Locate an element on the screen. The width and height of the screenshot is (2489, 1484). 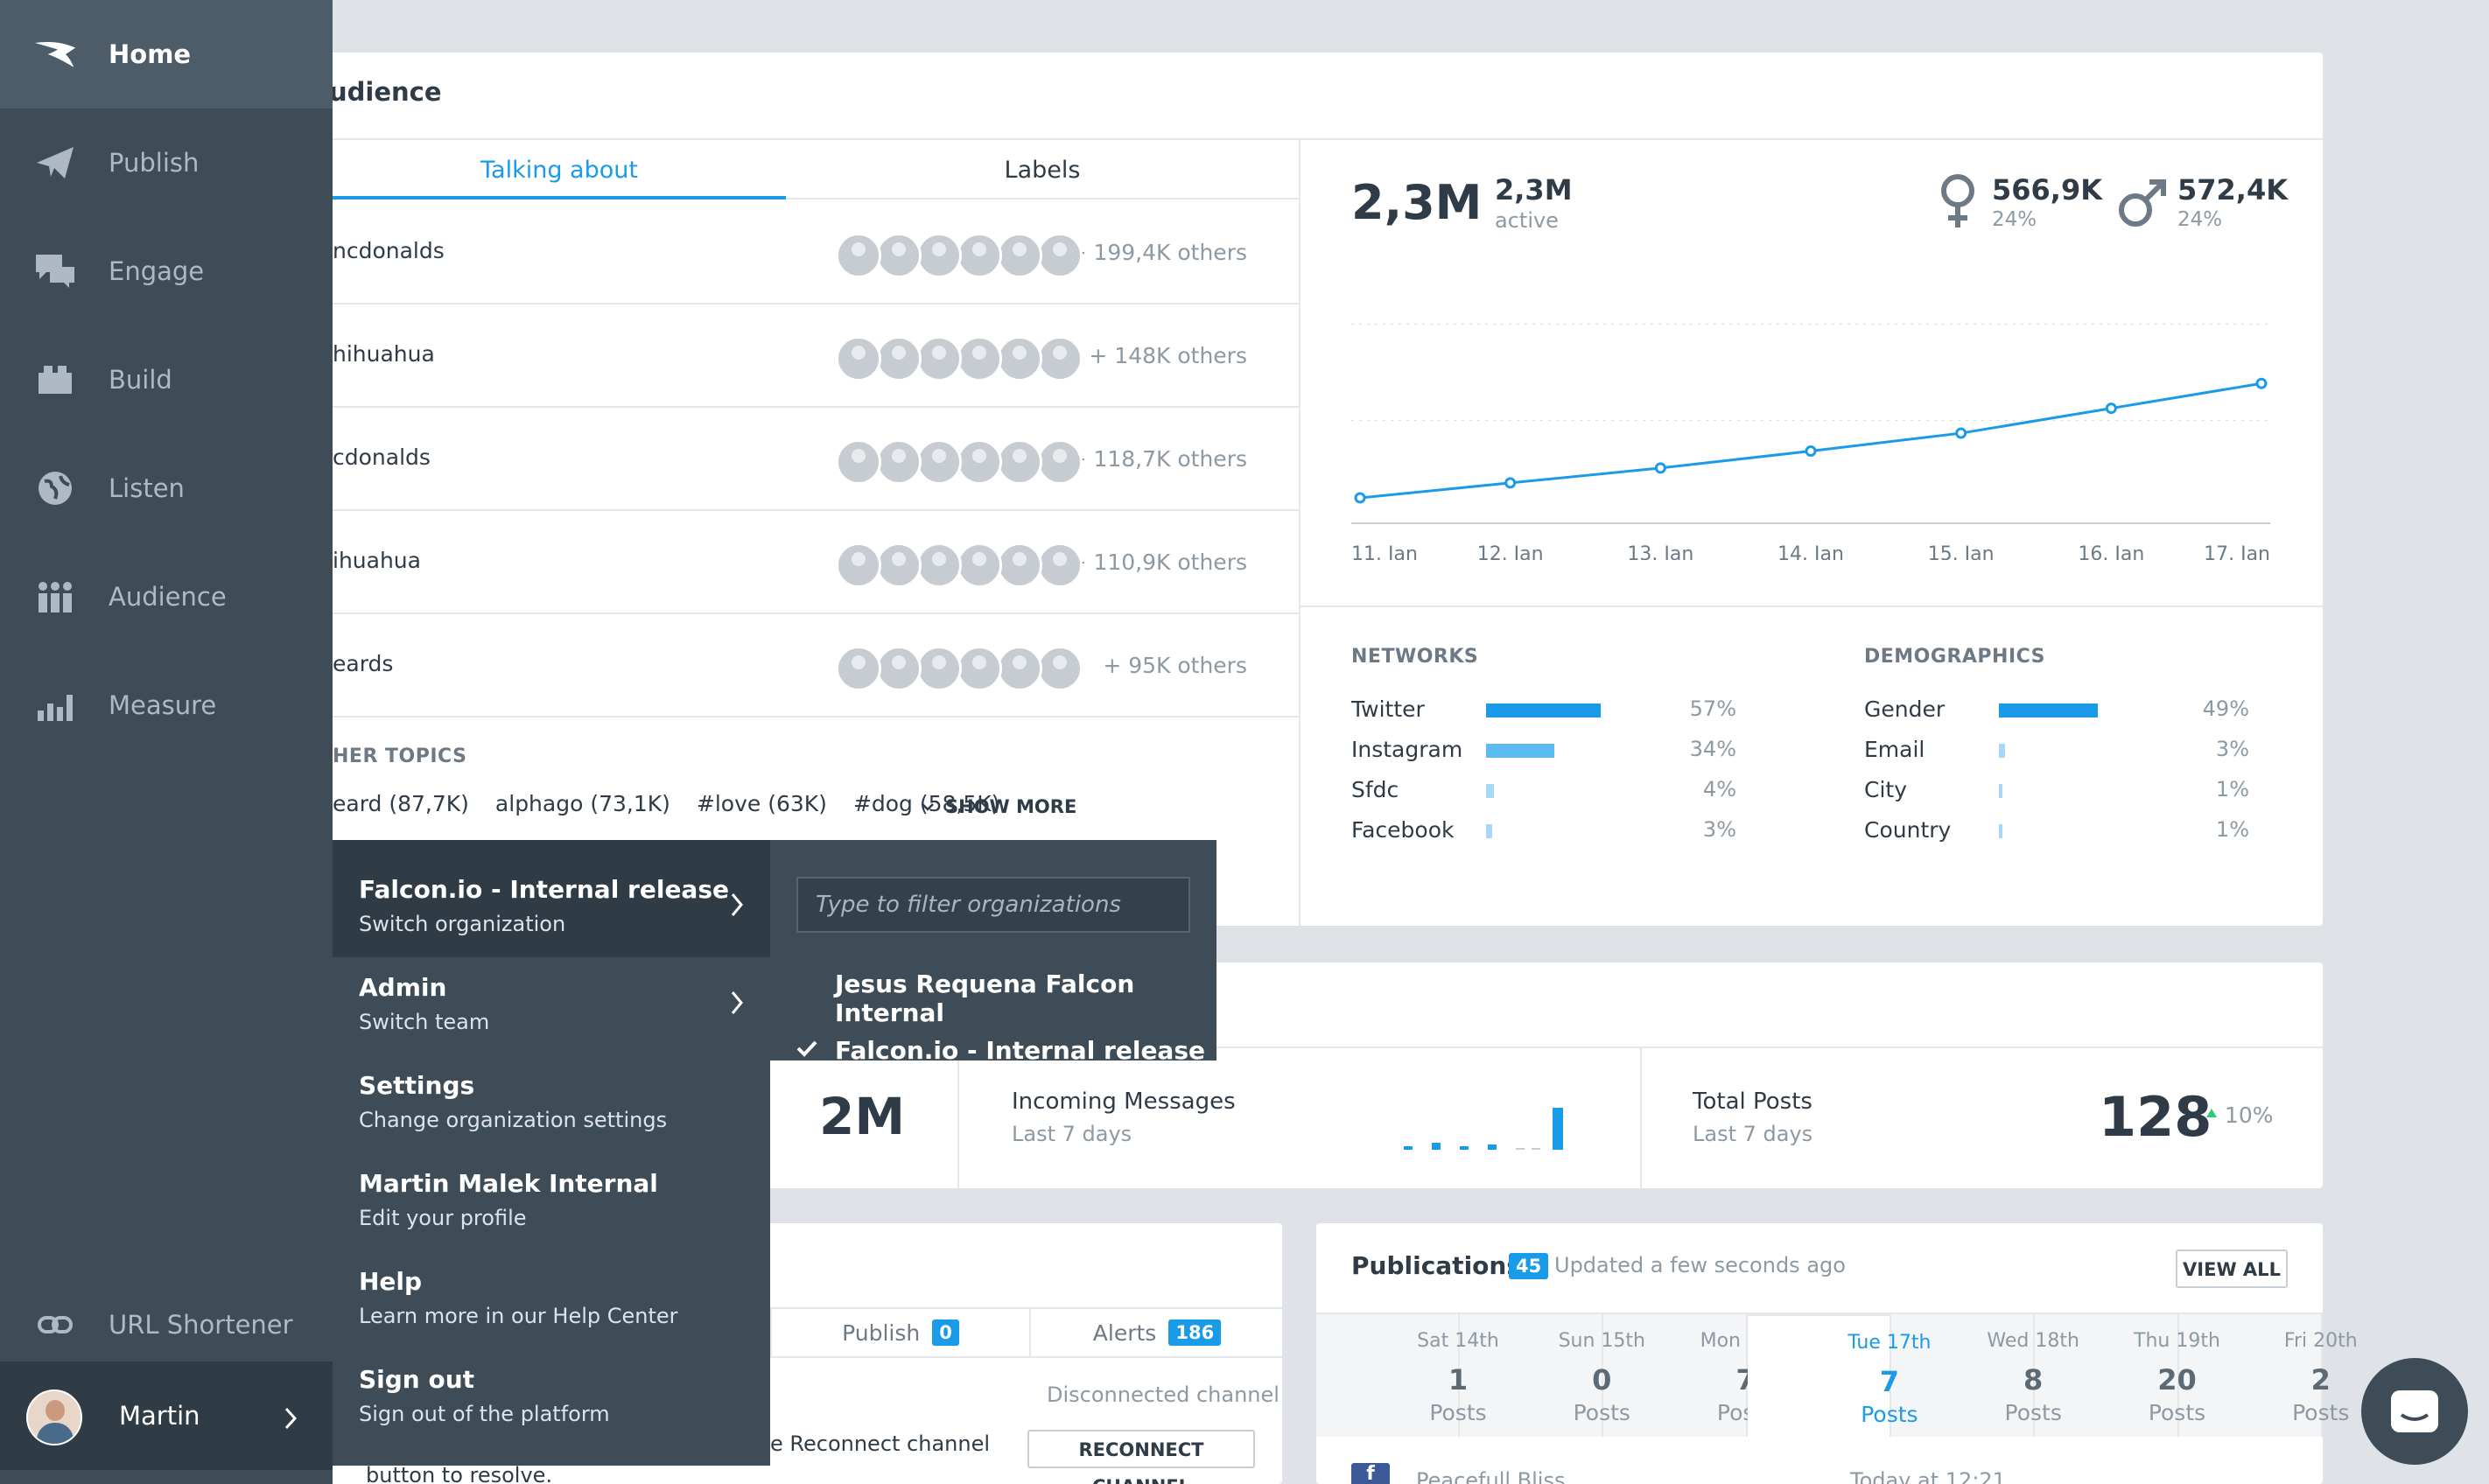
chevron-down-icon is located at coordinates (928, 807).